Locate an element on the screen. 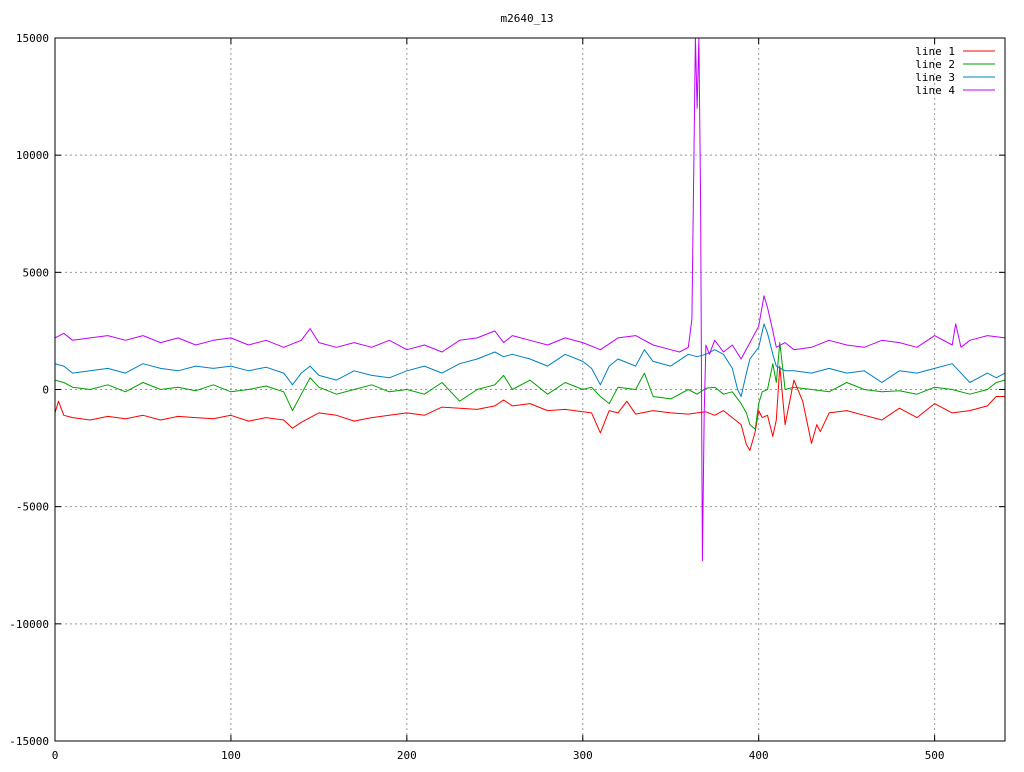  legend-label: line 4 is located at coordinates (935, 90).